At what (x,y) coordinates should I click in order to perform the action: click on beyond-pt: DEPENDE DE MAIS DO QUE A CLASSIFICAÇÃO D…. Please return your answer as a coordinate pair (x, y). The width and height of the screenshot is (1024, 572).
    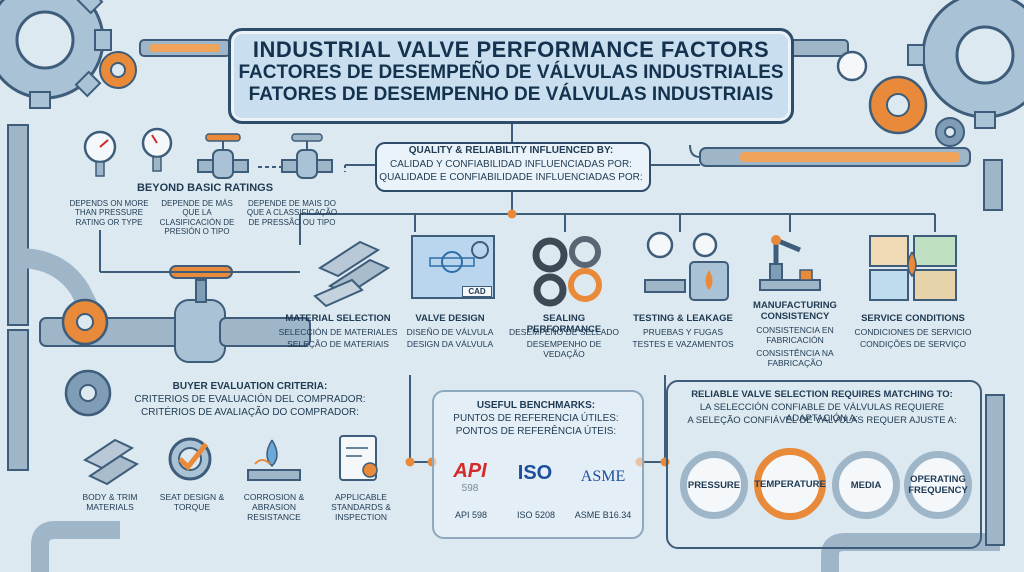
    Looking at the image, I should click on (292, 213).